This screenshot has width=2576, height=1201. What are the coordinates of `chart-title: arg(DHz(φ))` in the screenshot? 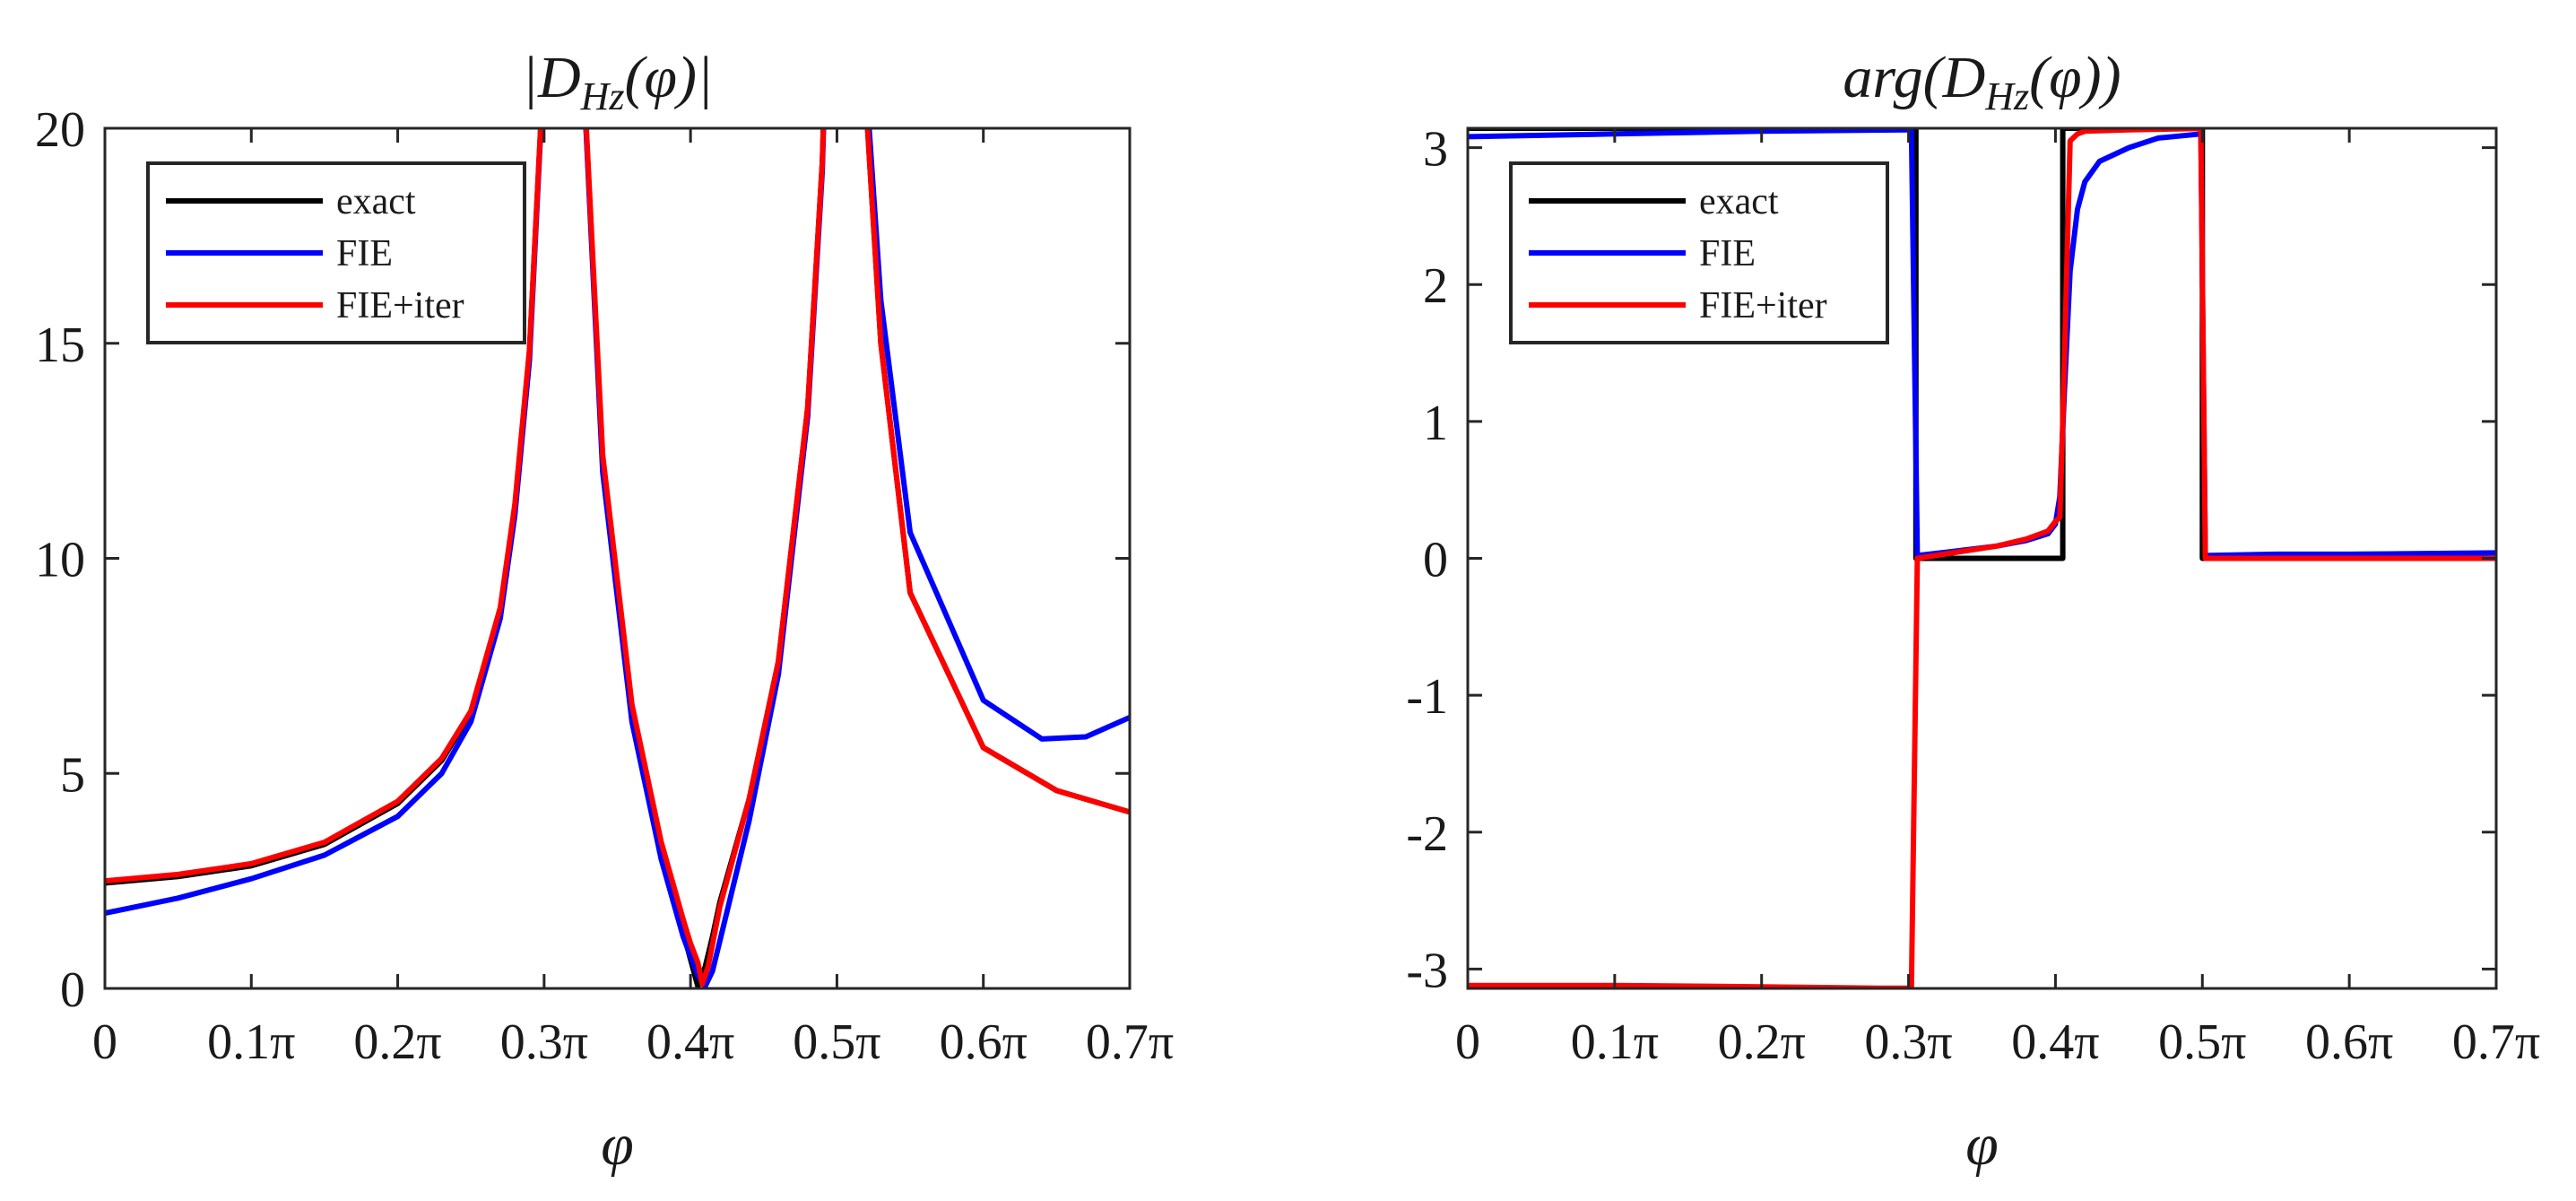 It's located at (1982, 81).